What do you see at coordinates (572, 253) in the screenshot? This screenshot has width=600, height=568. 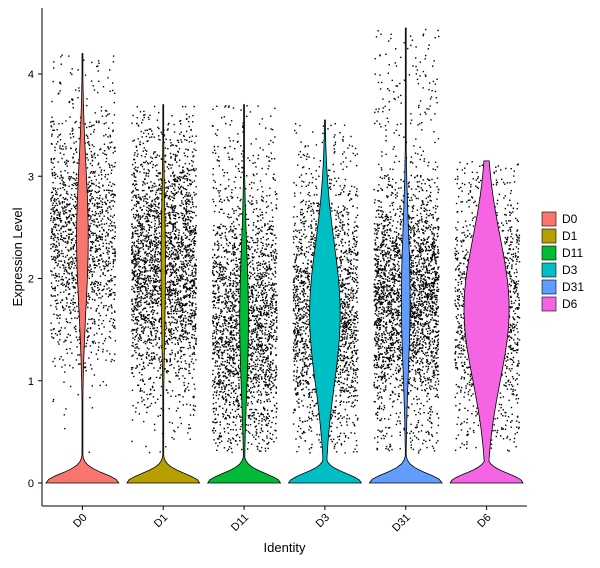 I see `legend-label-d11: D11` at bounding box center [572, 253].